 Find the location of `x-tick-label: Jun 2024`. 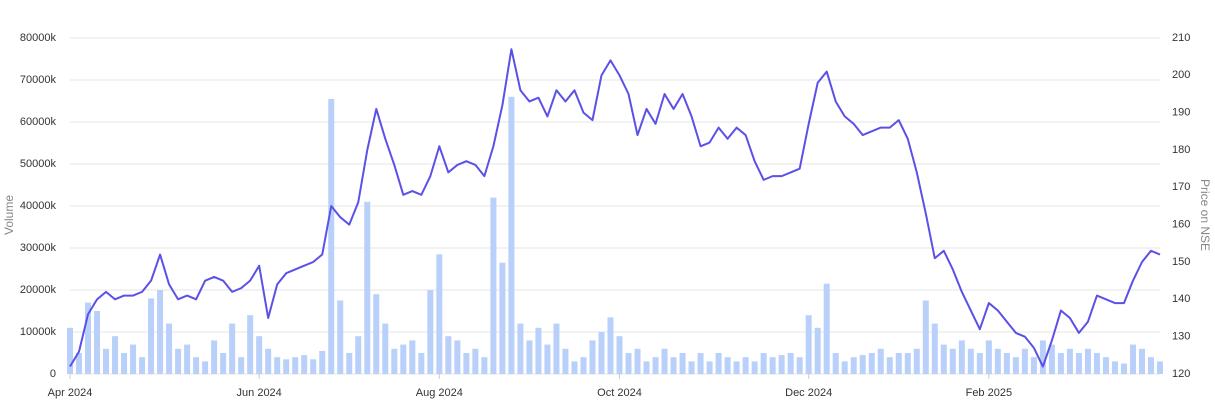

x-tick-label: Jun 2024 is located at coordinates (259, 393).